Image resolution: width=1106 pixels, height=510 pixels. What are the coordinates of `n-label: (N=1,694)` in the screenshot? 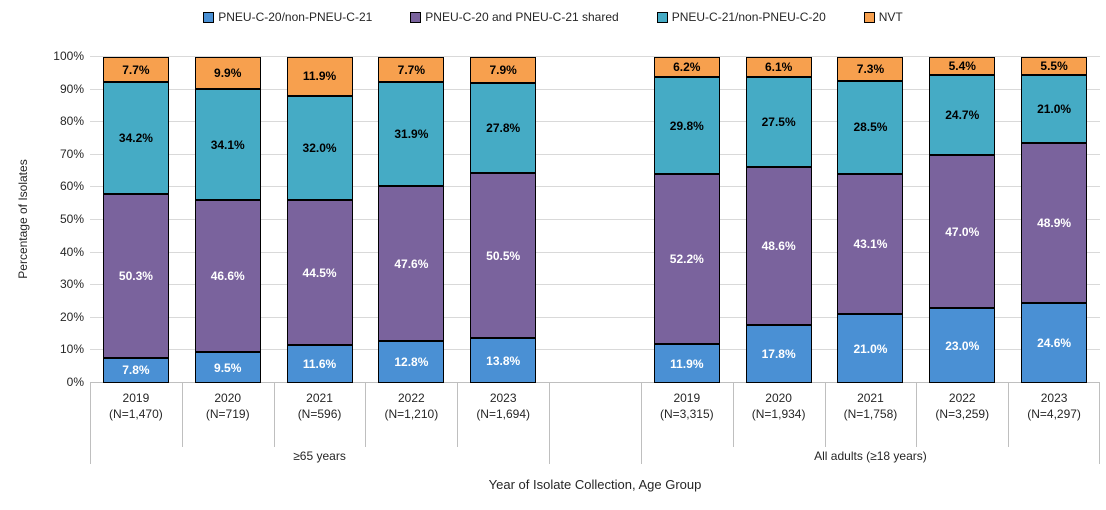 It's located at (503, 414).